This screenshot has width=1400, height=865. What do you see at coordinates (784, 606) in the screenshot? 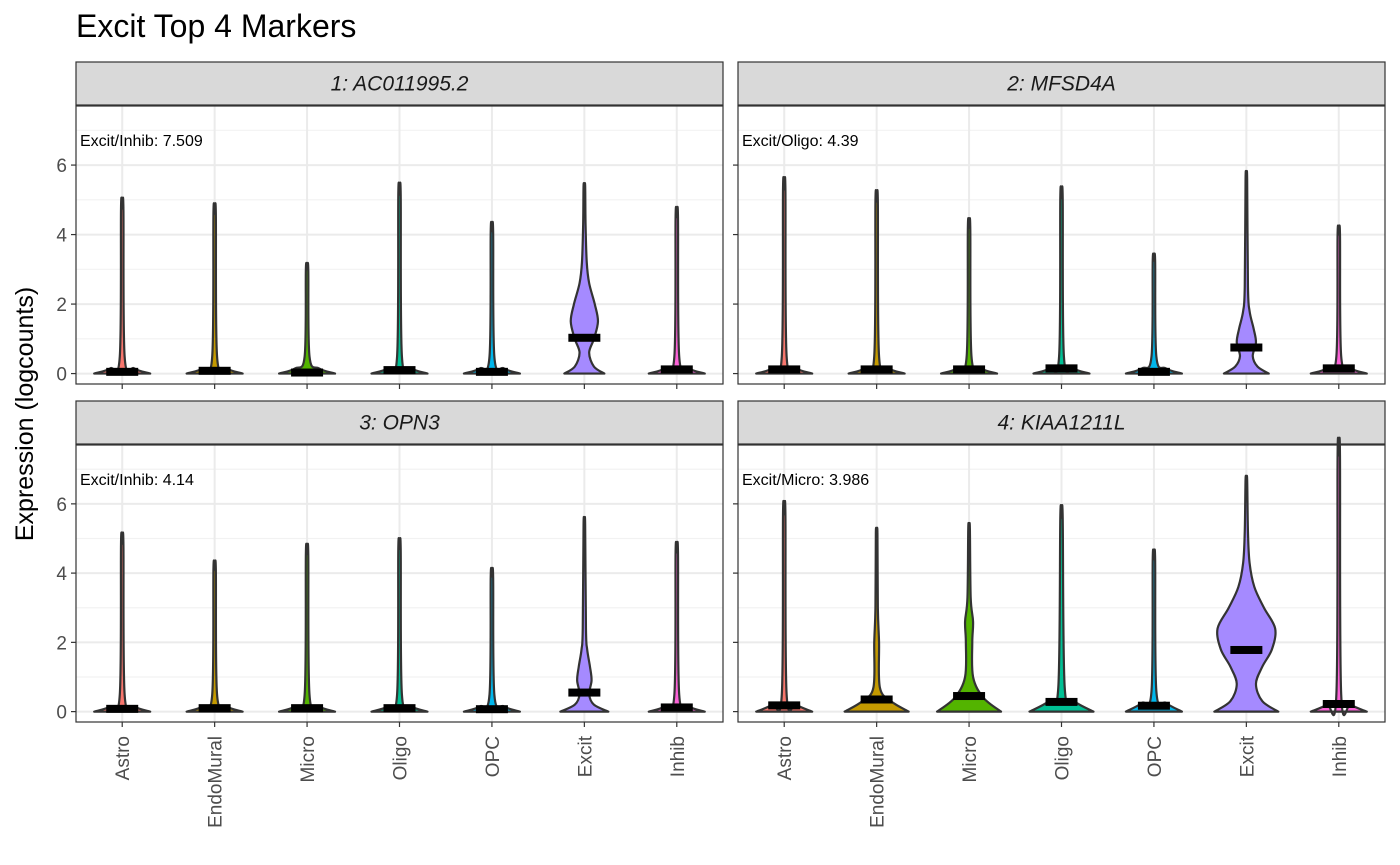
I see `violin-astro` at bounding box center [784, 606].